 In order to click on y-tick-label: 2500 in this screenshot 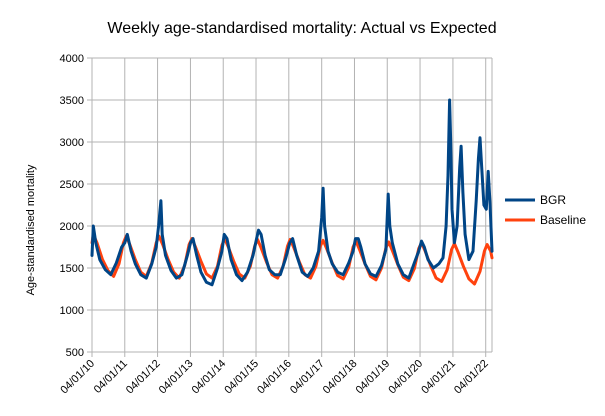, I will do `click(72, 185)`.